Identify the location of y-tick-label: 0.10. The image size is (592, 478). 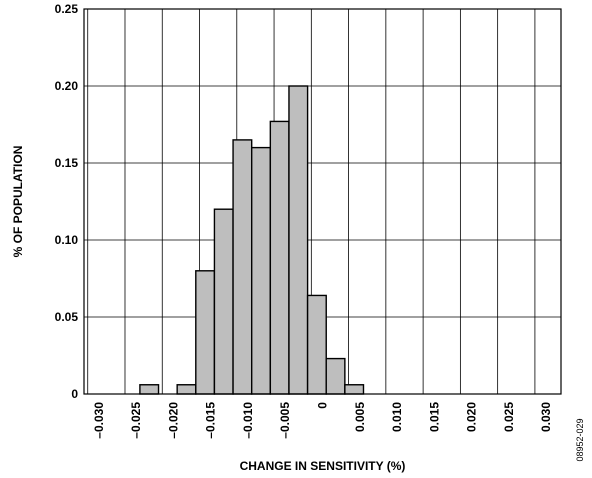
(67, 240).